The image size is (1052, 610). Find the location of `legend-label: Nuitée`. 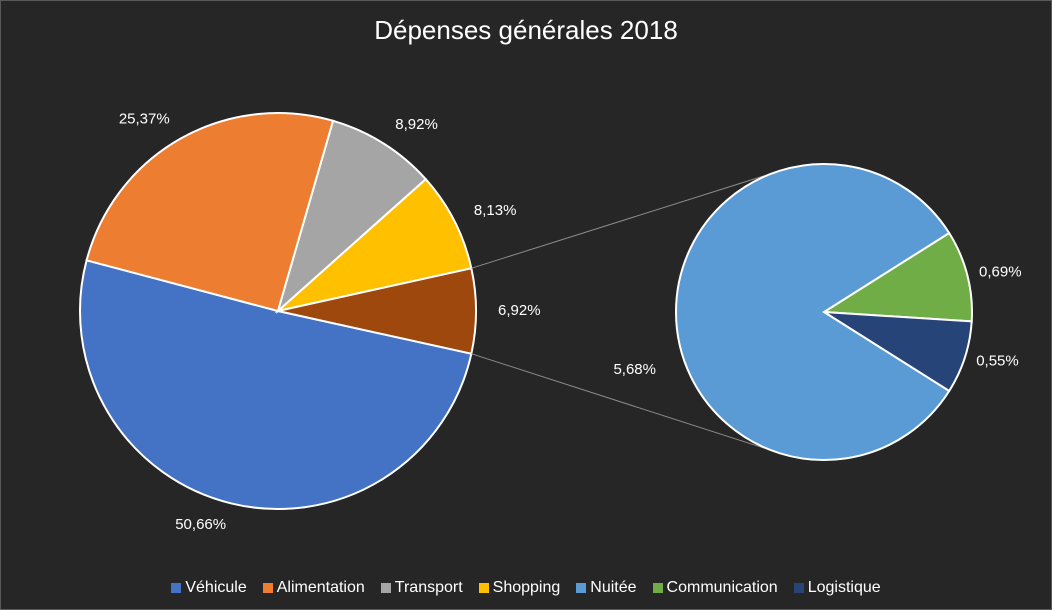

legend-label: Nuitée is located at coordinates (613, 587).